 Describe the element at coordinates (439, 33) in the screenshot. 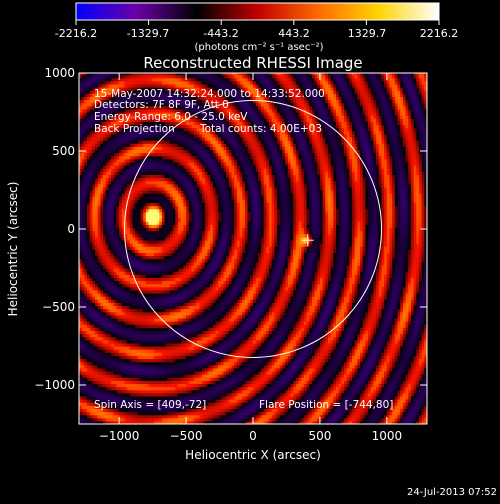

I see `colorbar-tick-5: 2216.2` at that location.